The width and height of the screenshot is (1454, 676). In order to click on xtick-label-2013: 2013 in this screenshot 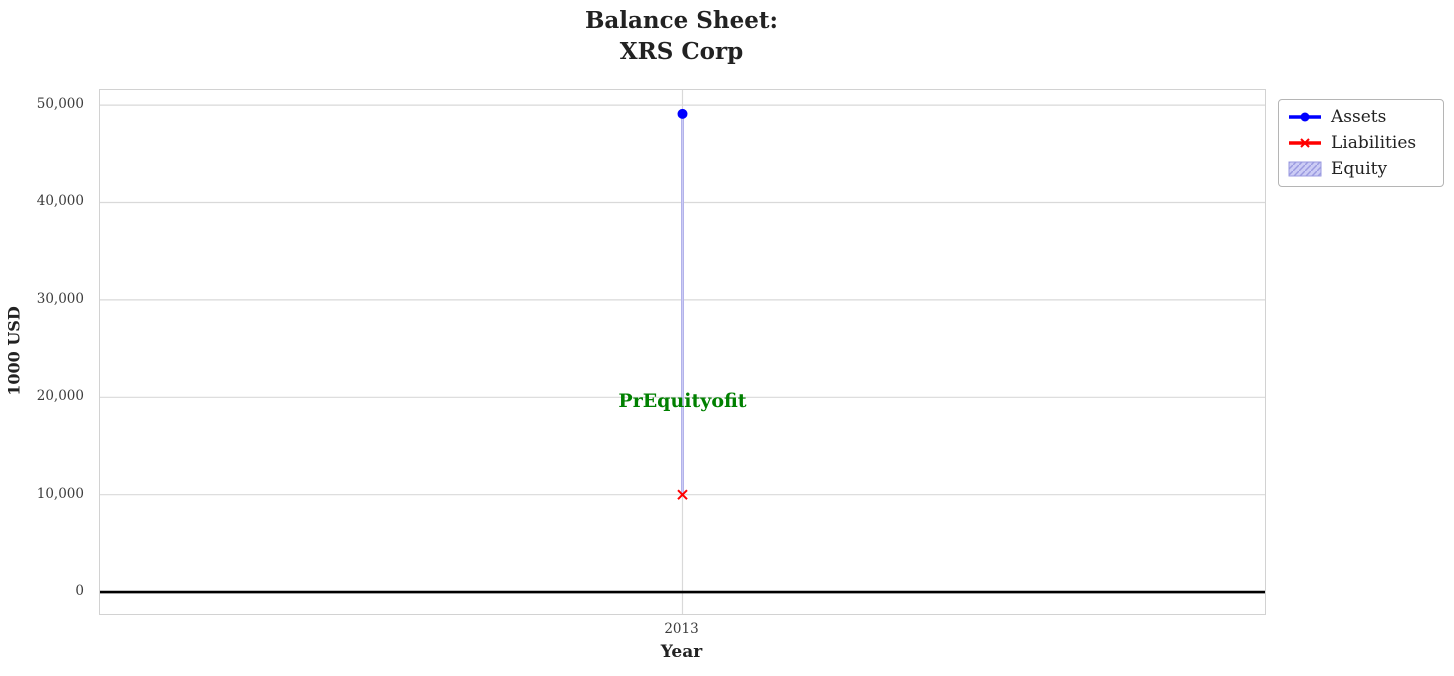, I will do `click(681, 629)`.